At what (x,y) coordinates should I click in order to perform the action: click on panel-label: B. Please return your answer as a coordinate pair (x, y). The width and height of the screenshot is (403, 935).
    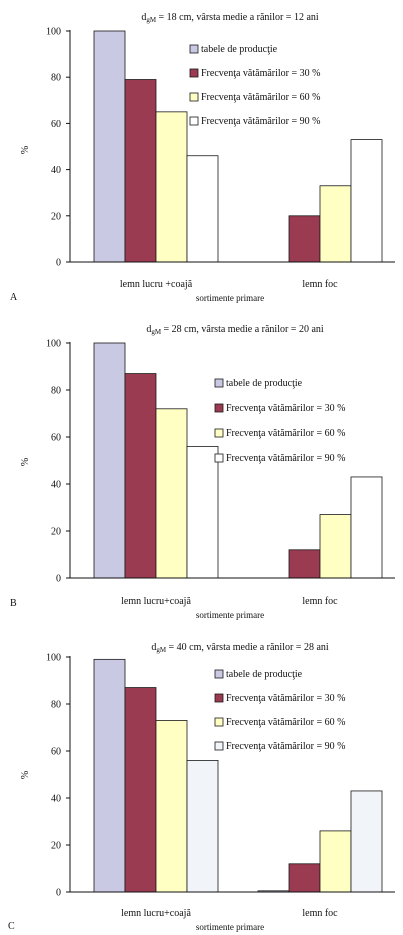
    Looking at the image, I should click on (13, 603).